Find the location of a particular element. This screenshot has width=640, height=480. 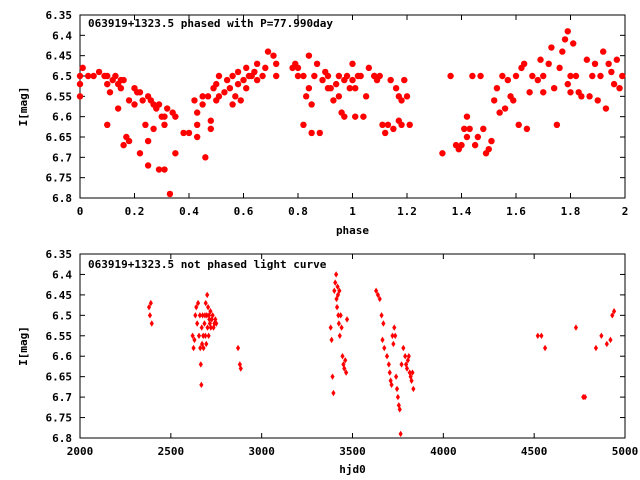

top-x-tick-label: 0 is located at coordinates (80, 211).